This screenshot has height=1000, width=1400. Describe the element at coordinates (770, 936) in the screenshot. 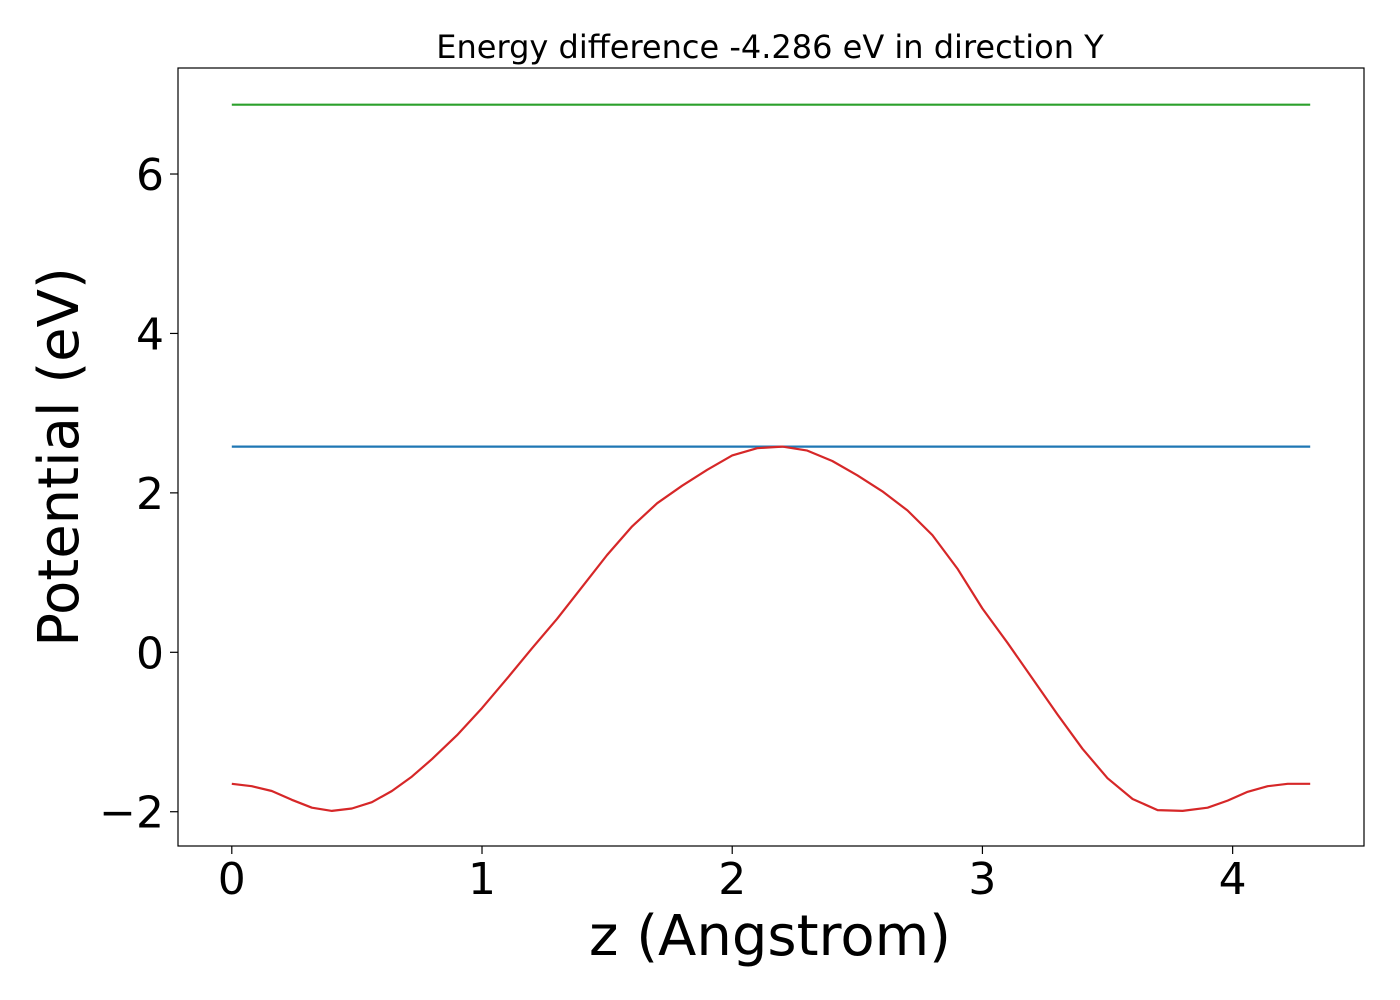

I see `x-axis-label: z (Angstrom)` at that location.